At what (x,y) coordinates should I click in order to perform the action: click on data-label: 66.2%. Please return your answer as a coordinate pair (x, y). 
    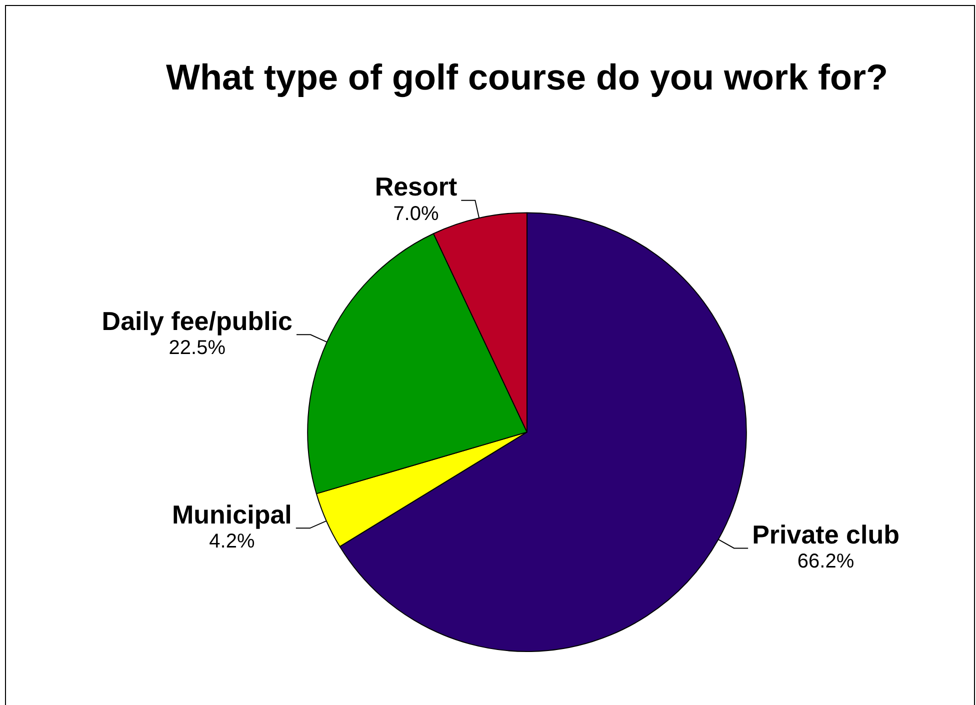
    Looking at the image, I should click on (825, 561).